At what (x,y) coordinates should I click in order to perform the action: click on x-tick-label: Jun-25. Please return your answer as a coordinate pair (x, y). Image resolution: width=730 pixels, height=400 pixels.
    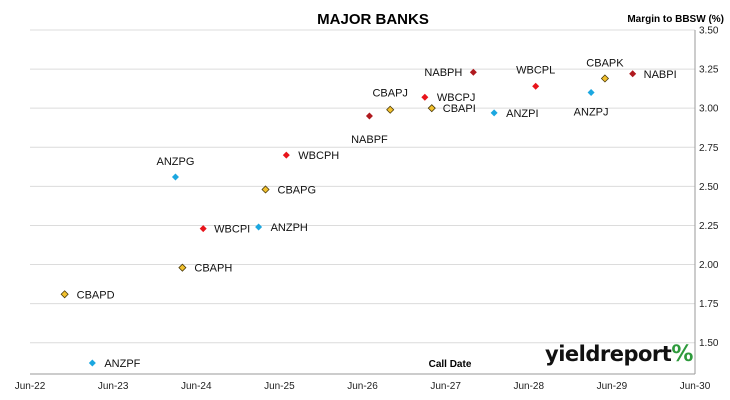
    Looking at the image, I should click on (279, 386).